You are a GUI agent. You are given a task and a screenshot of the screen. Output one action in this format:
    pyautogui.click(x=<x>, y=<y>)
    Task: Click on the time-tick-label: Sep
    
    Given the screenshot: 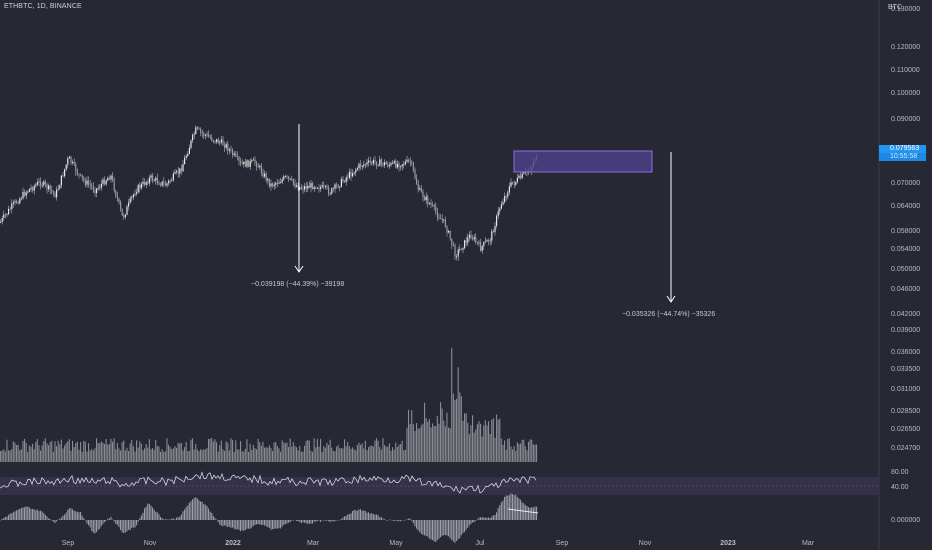 What is the action you would take?
    pyautogui.click(x=68, y=543)
    